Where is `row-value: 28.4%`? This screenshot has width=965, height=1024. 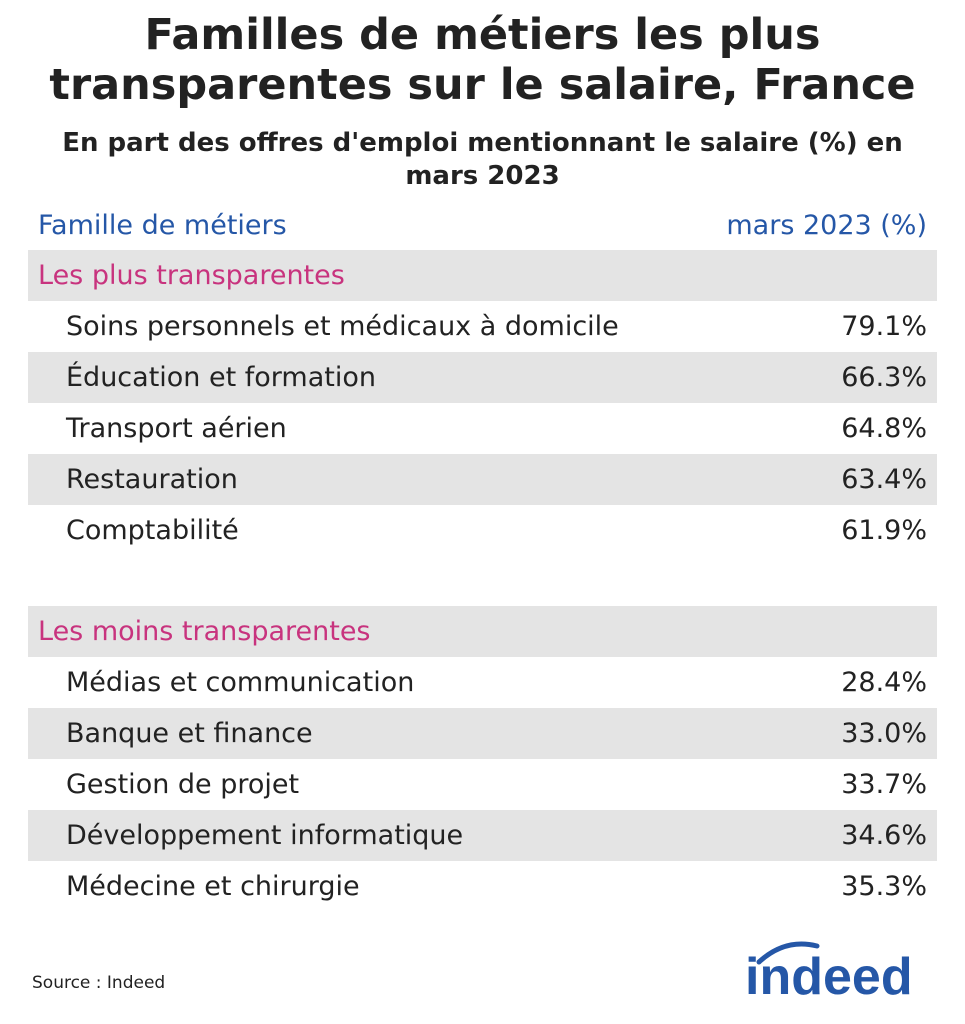
row-value: 28.4% is located at coordinates (884, 682).